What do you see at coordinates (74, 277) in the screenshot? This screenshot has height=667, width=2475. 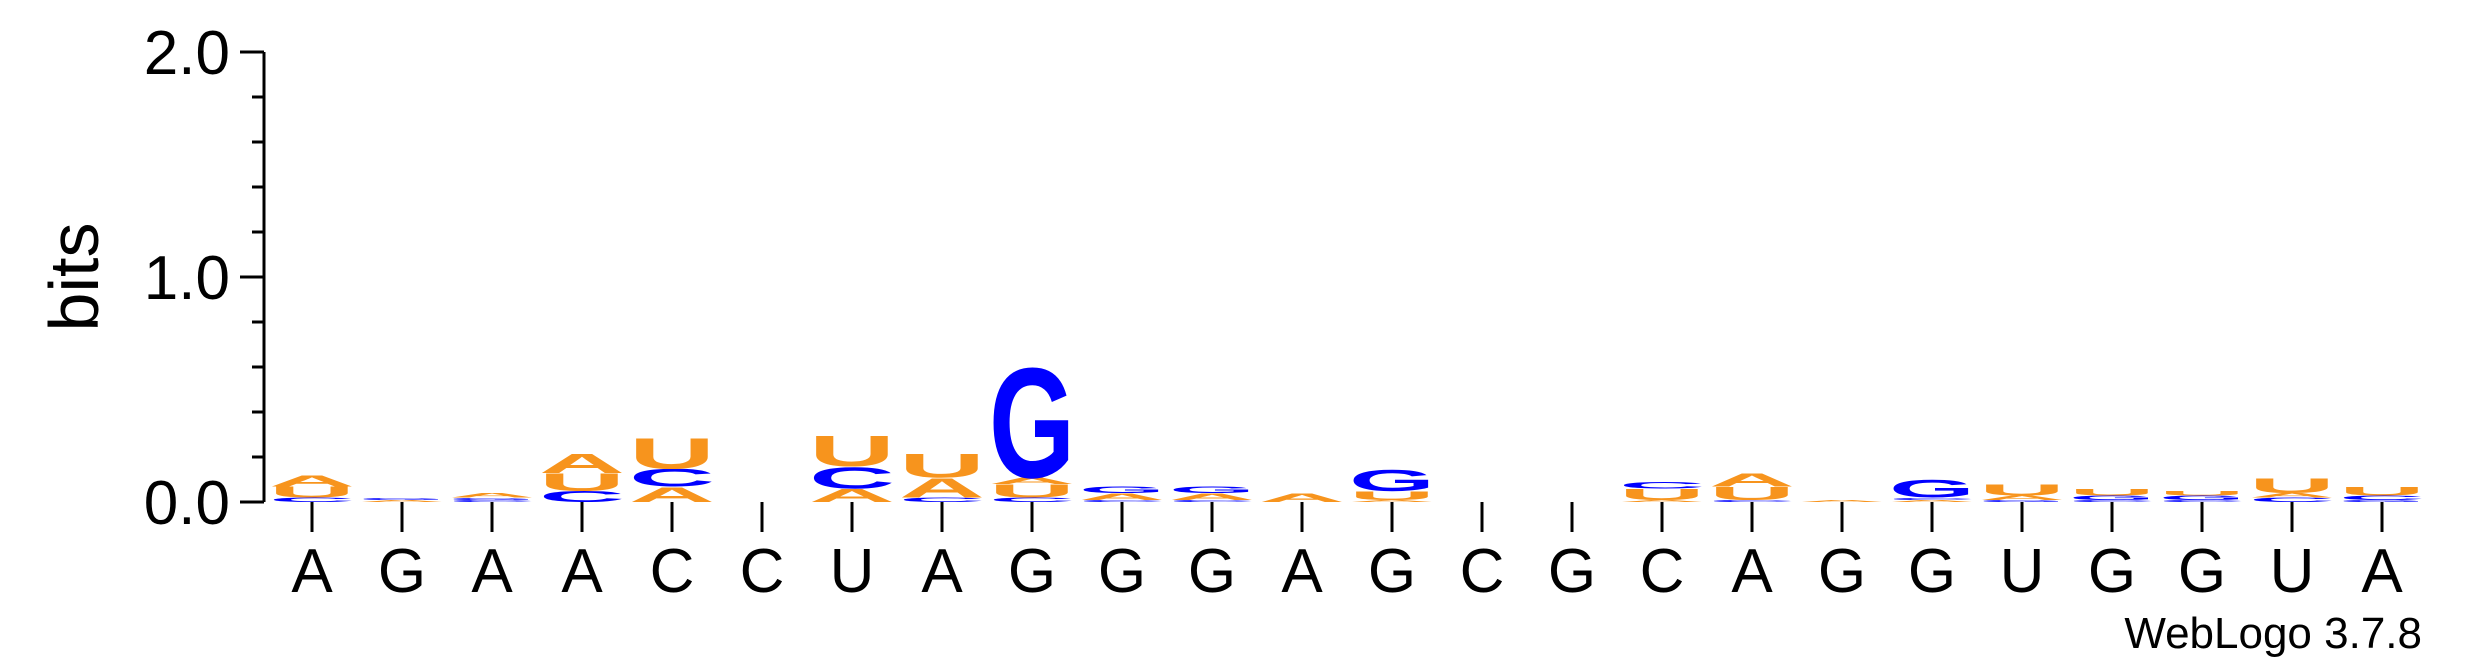 I see `y-axis-label: bits` at bounding box center [74, 277].